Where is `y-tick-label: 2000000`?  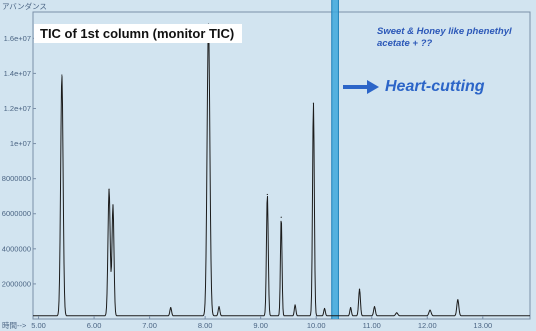 y-tick-label: 2000000 is located at coordinates (16, 283).